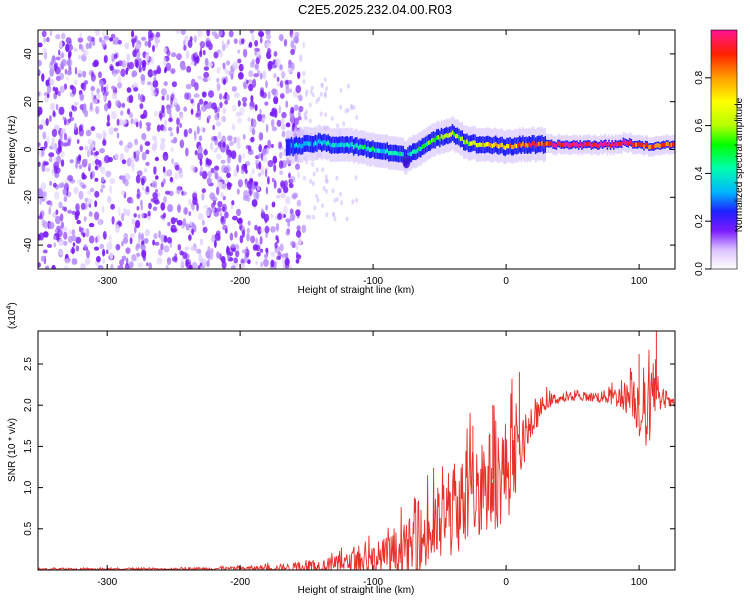  What do you see at coordinates (506, 582) in the screenshot?
I see `x-tick-label: 0` at bounding box center [506, 582].